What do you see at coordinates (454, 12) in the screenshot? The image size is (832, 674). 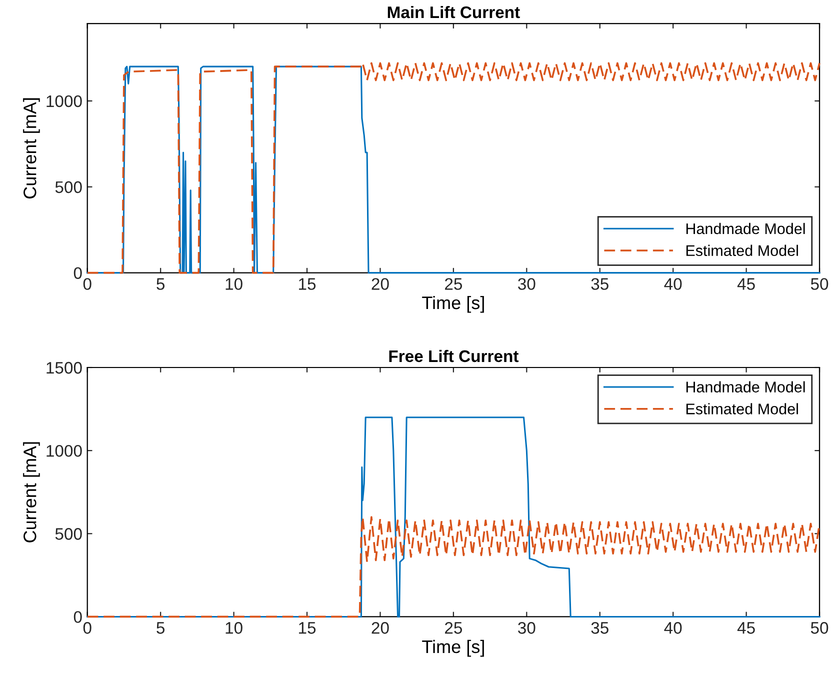 I see `chart-title: Main Lift Current` at bounding box center [454, 12].